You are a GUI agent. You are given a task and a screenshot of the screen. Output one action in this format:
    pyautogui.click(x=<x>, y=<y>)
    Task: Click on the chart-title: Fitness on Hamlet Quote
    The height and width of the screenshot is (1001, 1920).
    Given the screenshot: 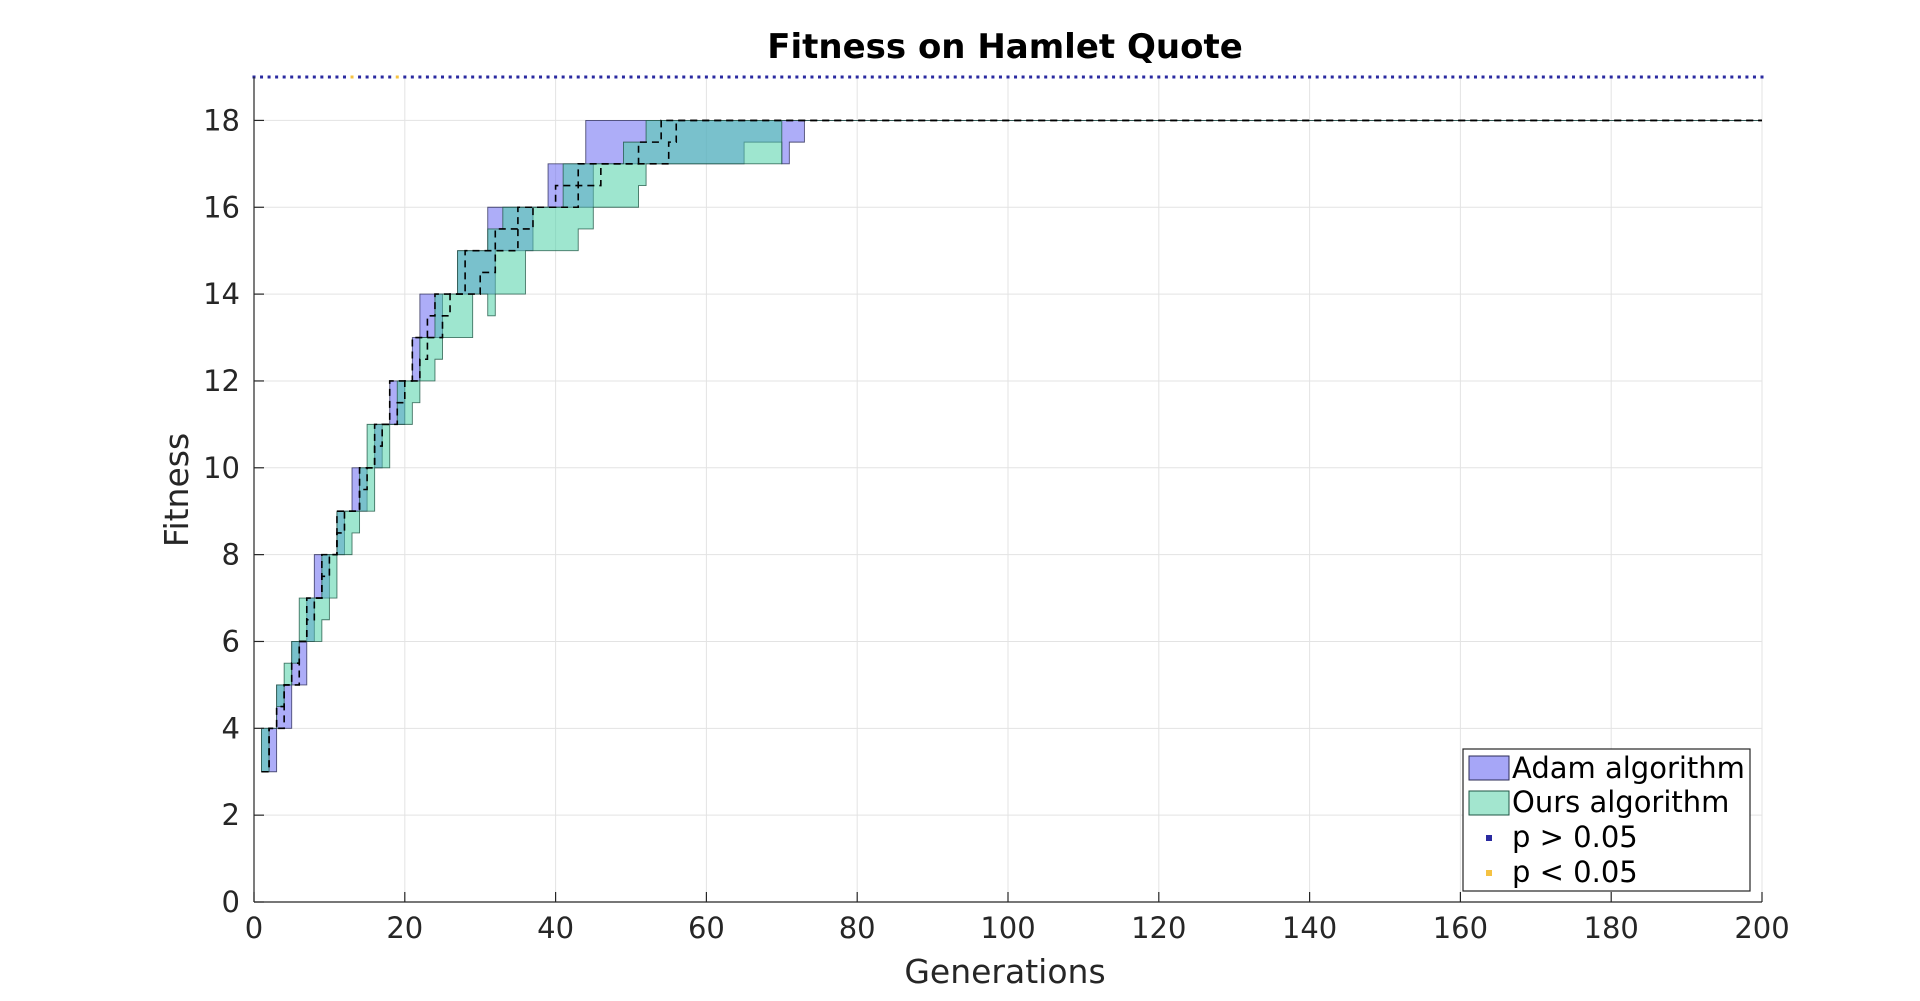 What is the action you would take?
    pyautogui.click(x=1005, y=47)
    